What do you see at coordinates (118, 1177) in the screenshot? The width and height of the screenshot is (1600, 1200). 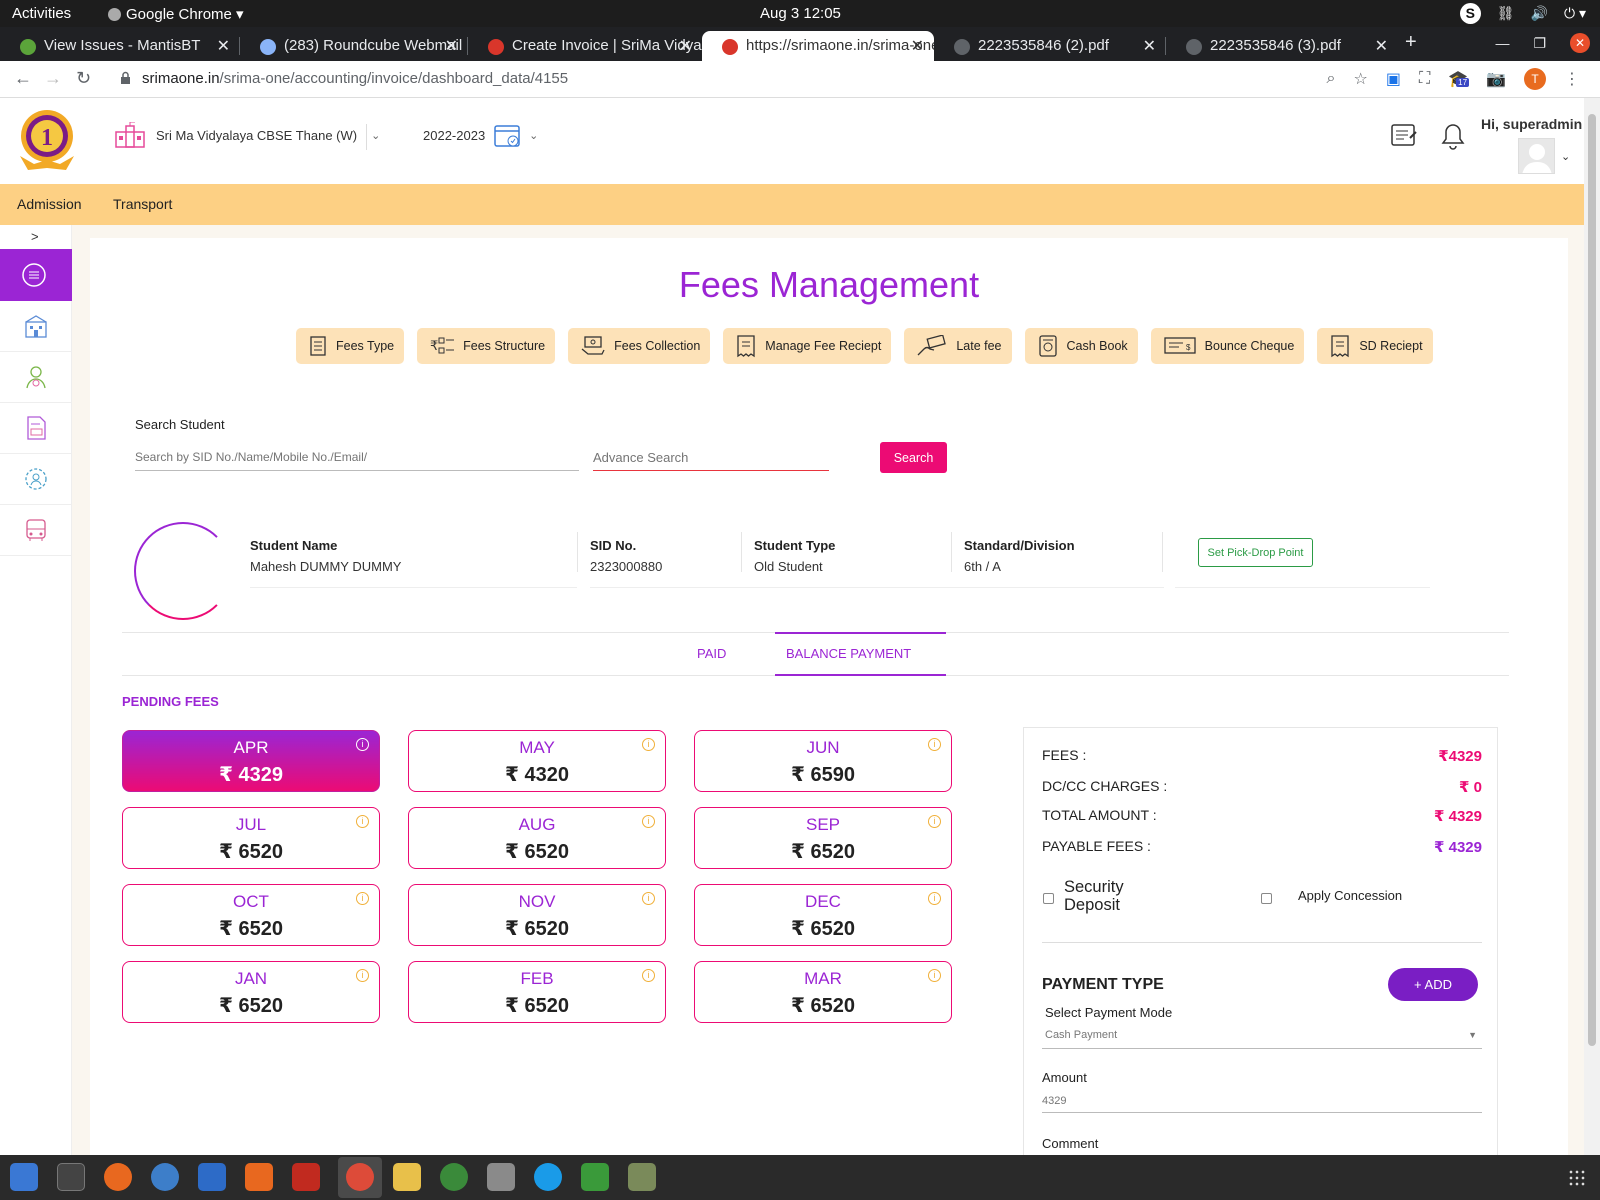 I see `firefox-icon` at bounding box center [118, 1177].